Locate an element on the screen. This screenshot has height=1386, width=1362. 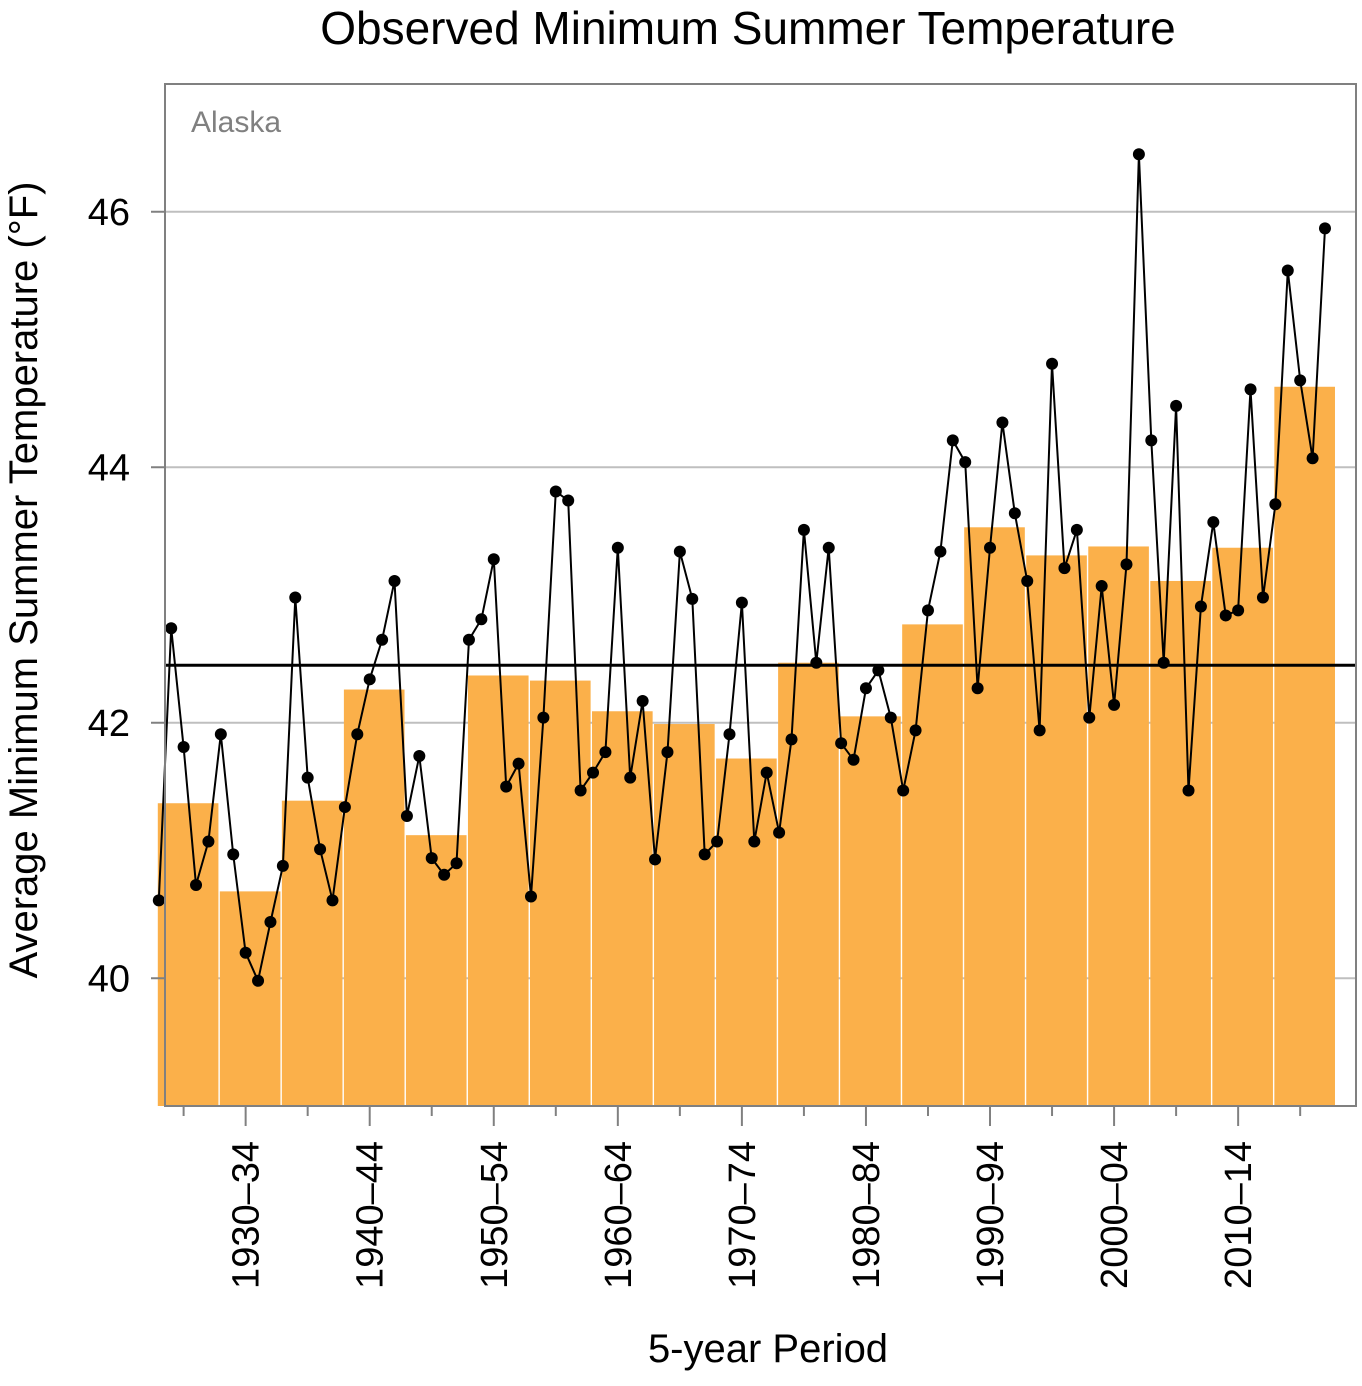
x-tick-label: 1980–84 is located at coordinates (867, 1215).